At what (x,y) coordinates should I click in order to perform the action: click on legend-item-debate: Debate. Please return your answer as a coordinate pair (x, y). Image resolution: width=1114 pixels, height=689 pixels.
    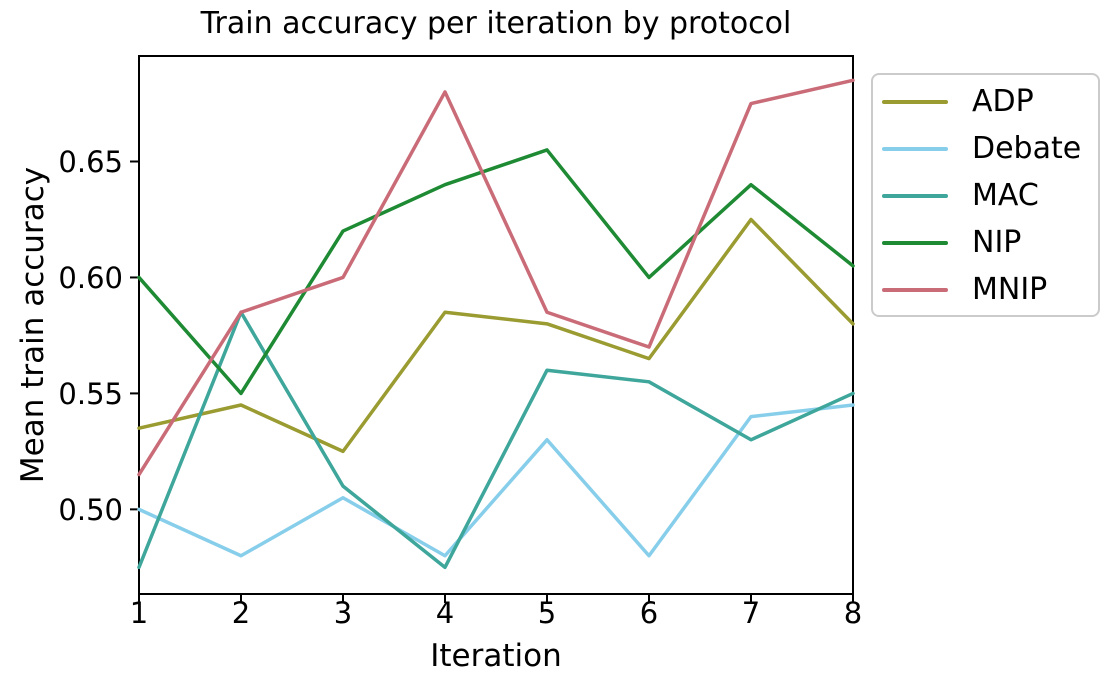
    Looking at the image, I should click on (985, 149).